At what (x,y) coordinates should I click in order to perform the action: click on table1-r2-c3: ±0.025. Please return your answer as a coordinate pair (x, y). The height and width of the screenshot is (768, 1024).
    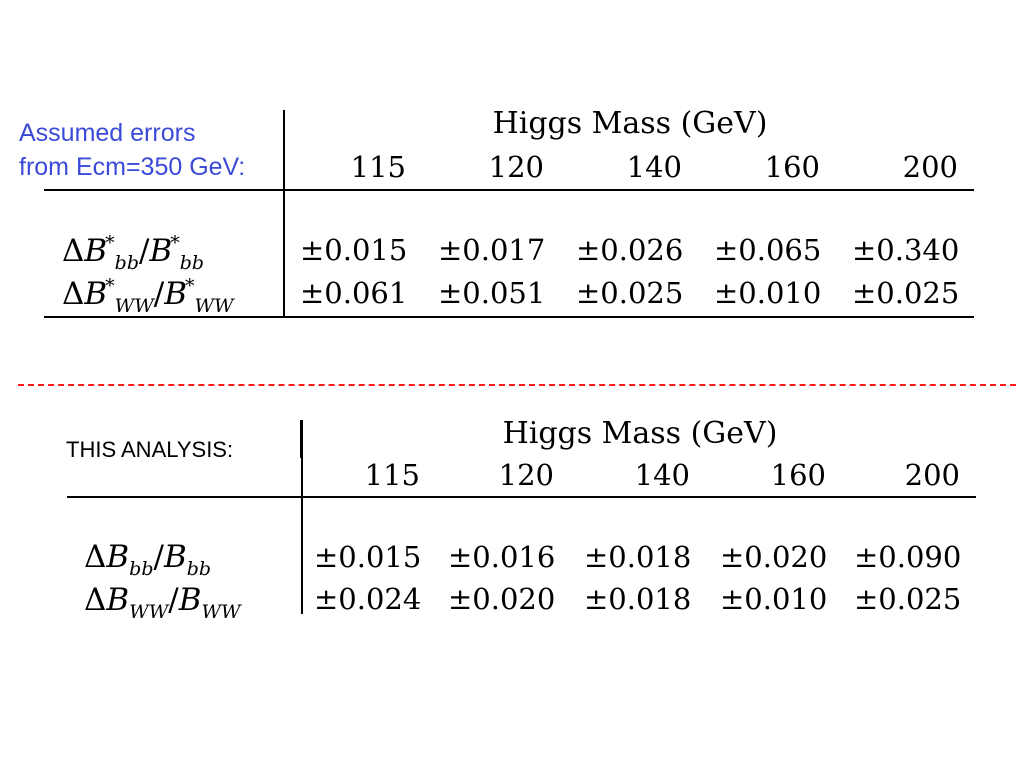
    Looking at the image, I should click on (630, 293).